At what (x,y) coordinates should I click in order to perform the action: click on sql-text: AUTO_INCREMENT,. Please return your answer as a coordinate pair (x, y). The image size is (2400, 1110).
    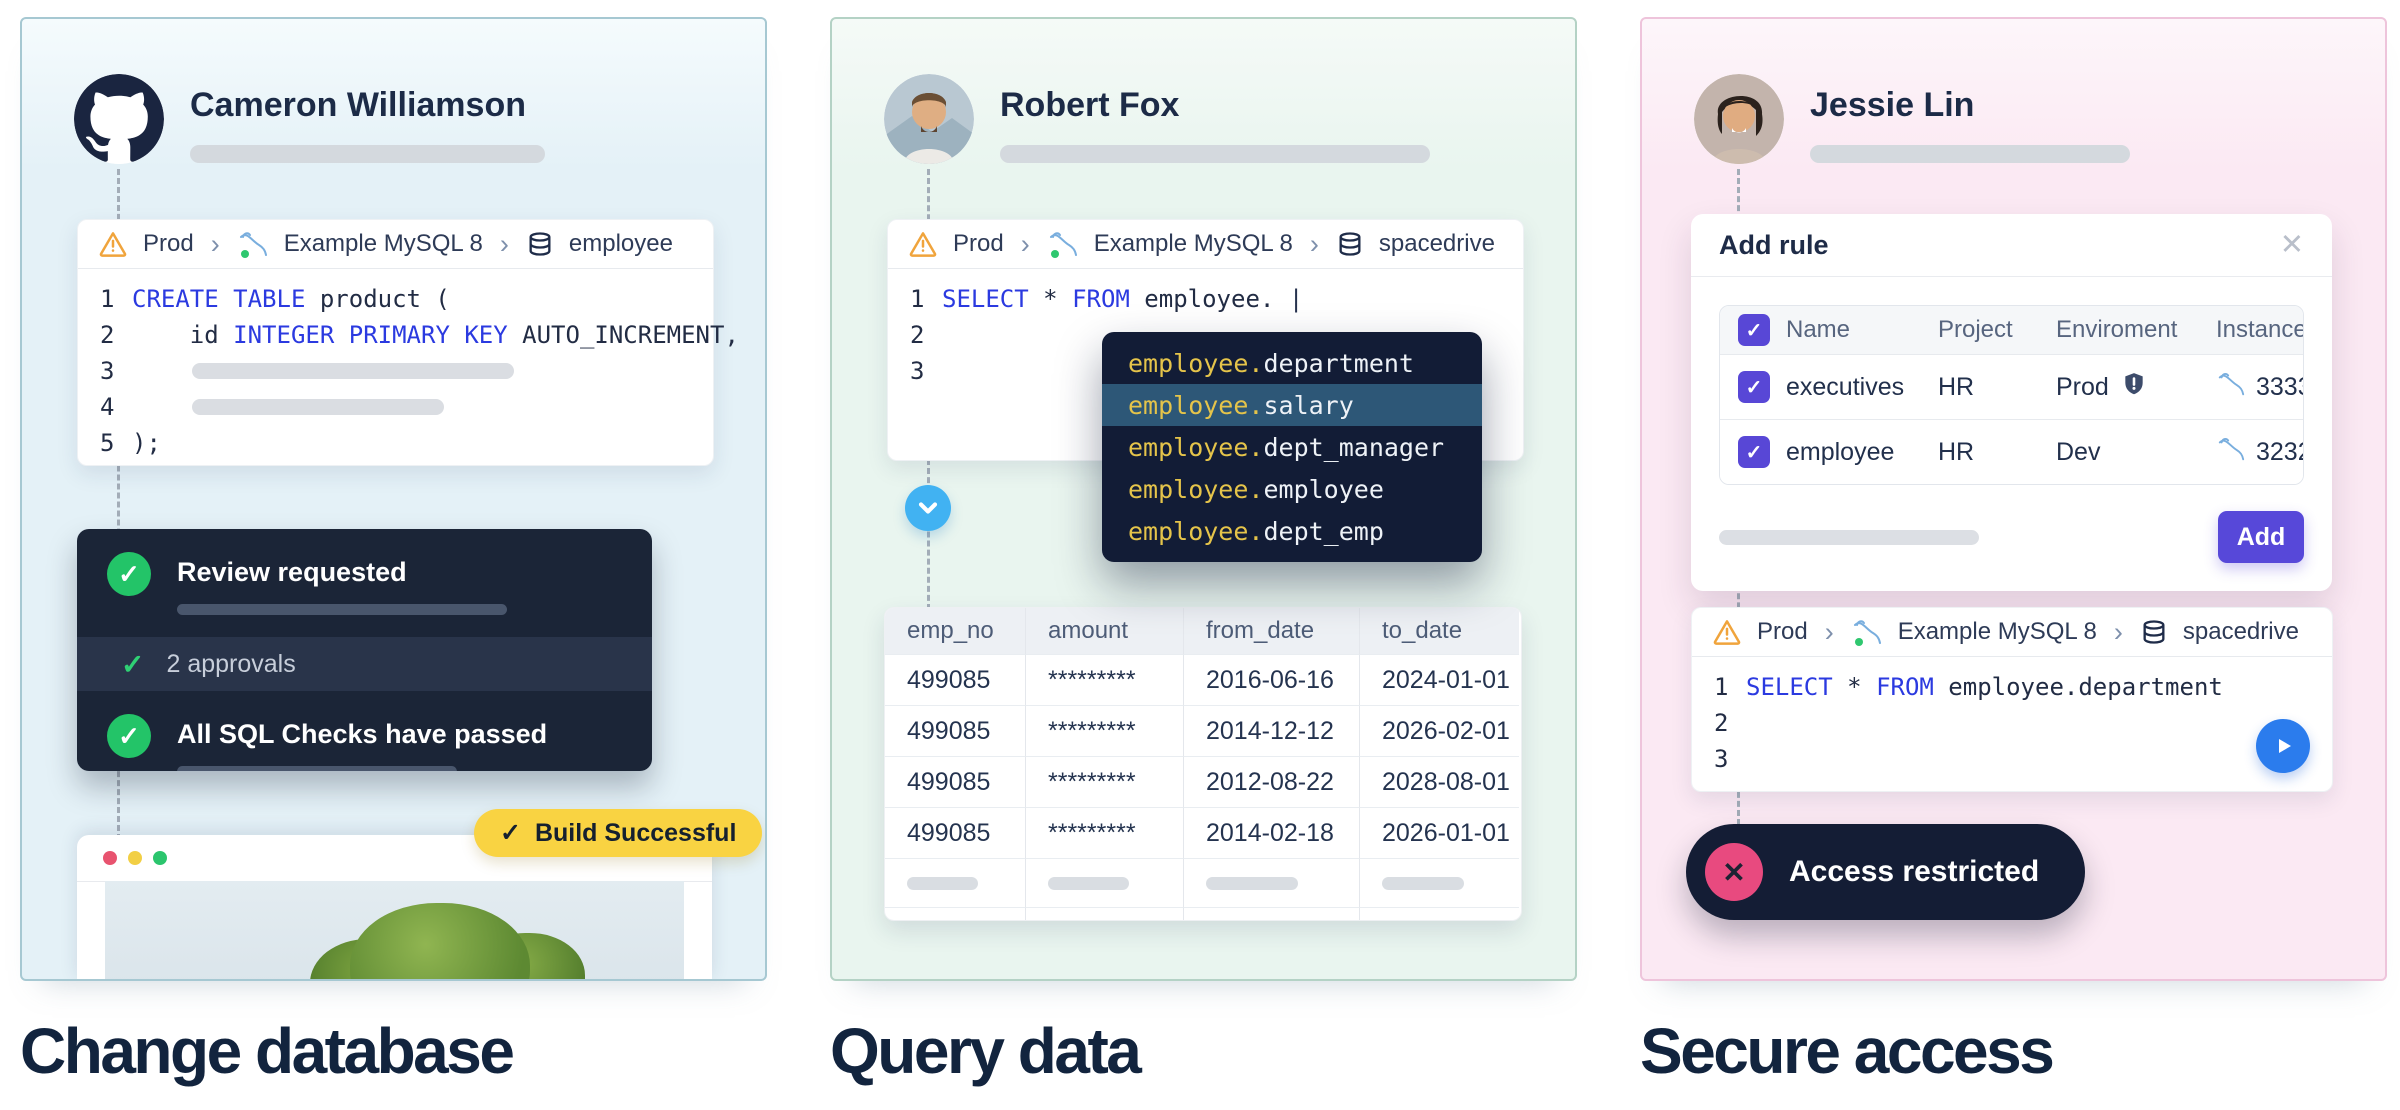
    Looking at the image, I should click on (623, 335).